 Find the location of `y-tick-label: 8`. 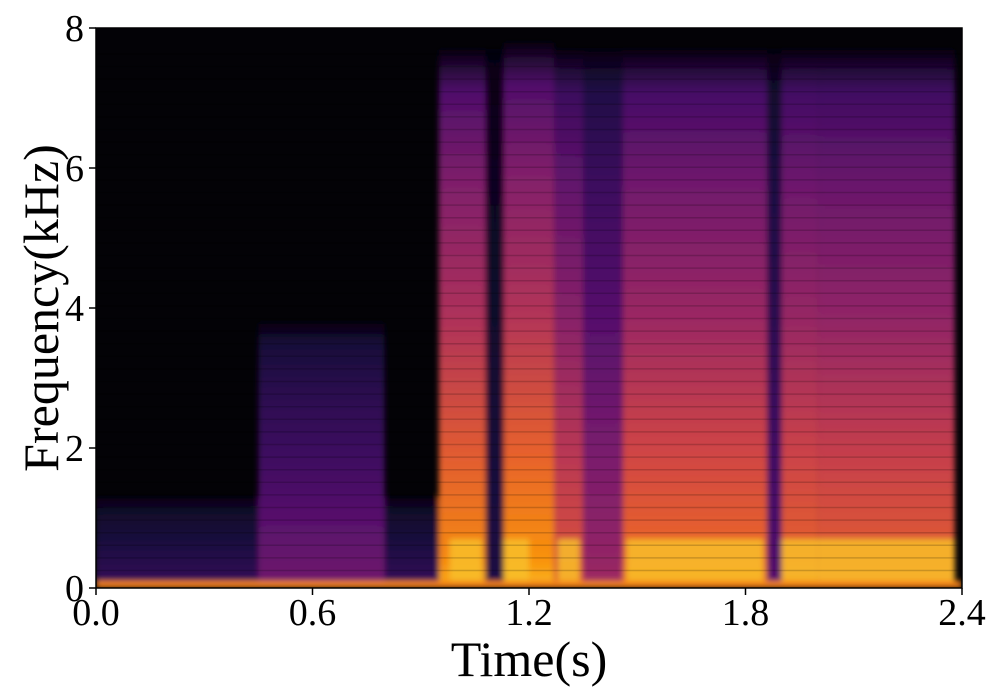

y-tick-label: 8 is located at coordinates (74, 29).